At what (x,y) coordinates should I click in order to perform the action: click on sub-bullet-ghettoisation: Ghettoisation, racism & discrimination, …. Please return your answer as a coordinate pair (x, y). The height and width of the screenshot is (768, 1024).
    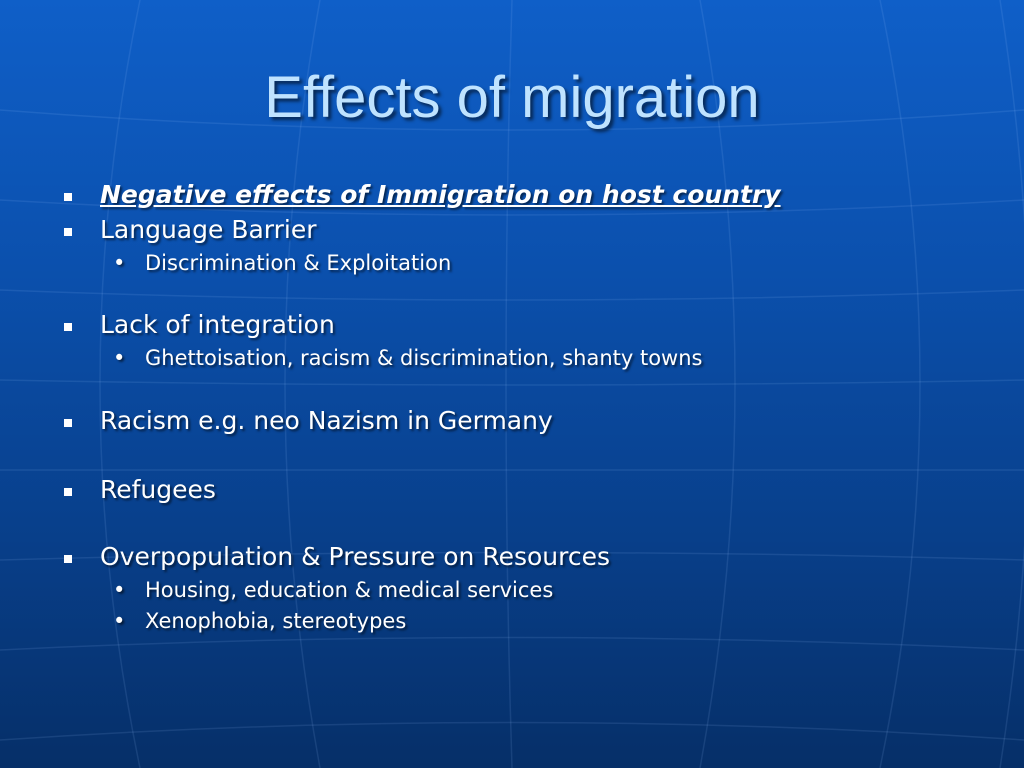
    Looking at the image, I should click on (408, 358).